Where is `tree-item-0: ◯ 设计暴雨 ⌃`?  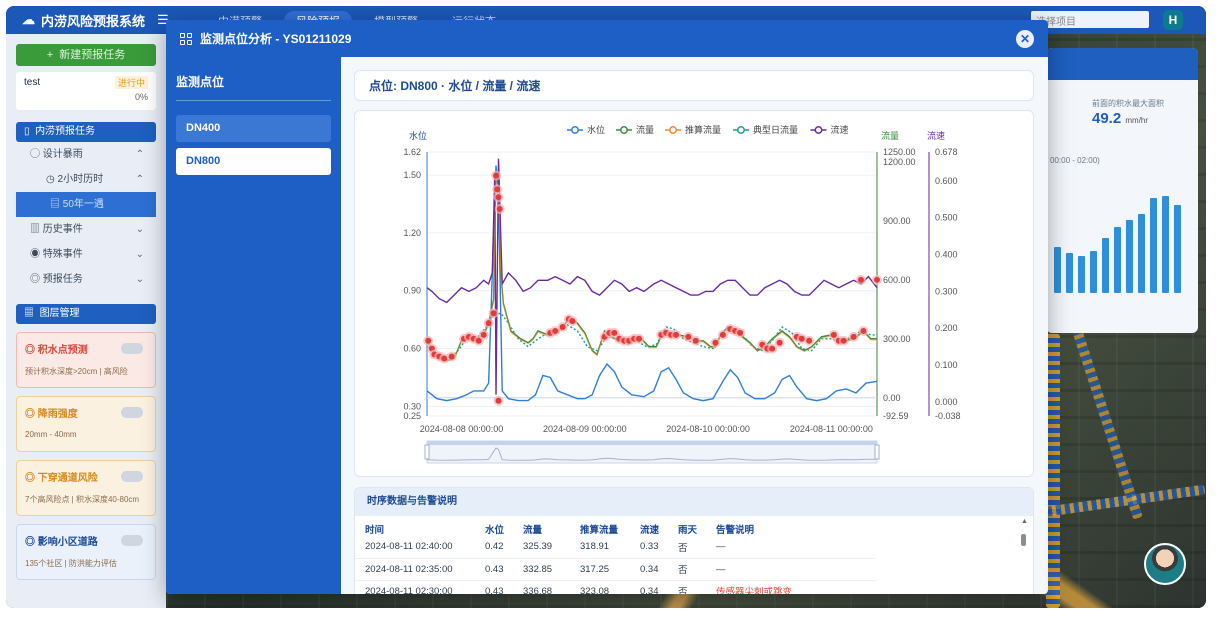 tree-item-0: ◯ 设计暴雨 ⌃ is located at coordinates (86, 154).